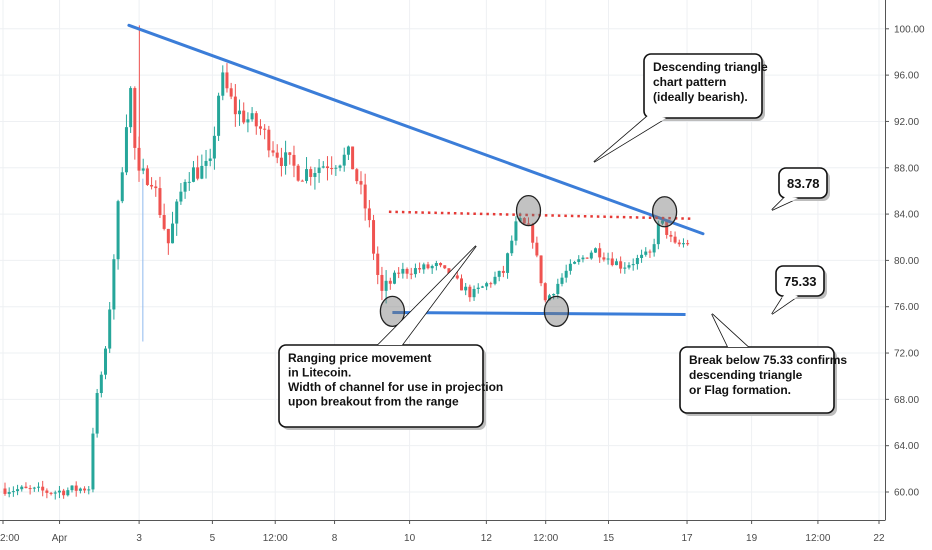 Image resolution: width=932 pixels, height=550 pixels. I want to click on y-tick-label: 100.00, so click(909, 29).